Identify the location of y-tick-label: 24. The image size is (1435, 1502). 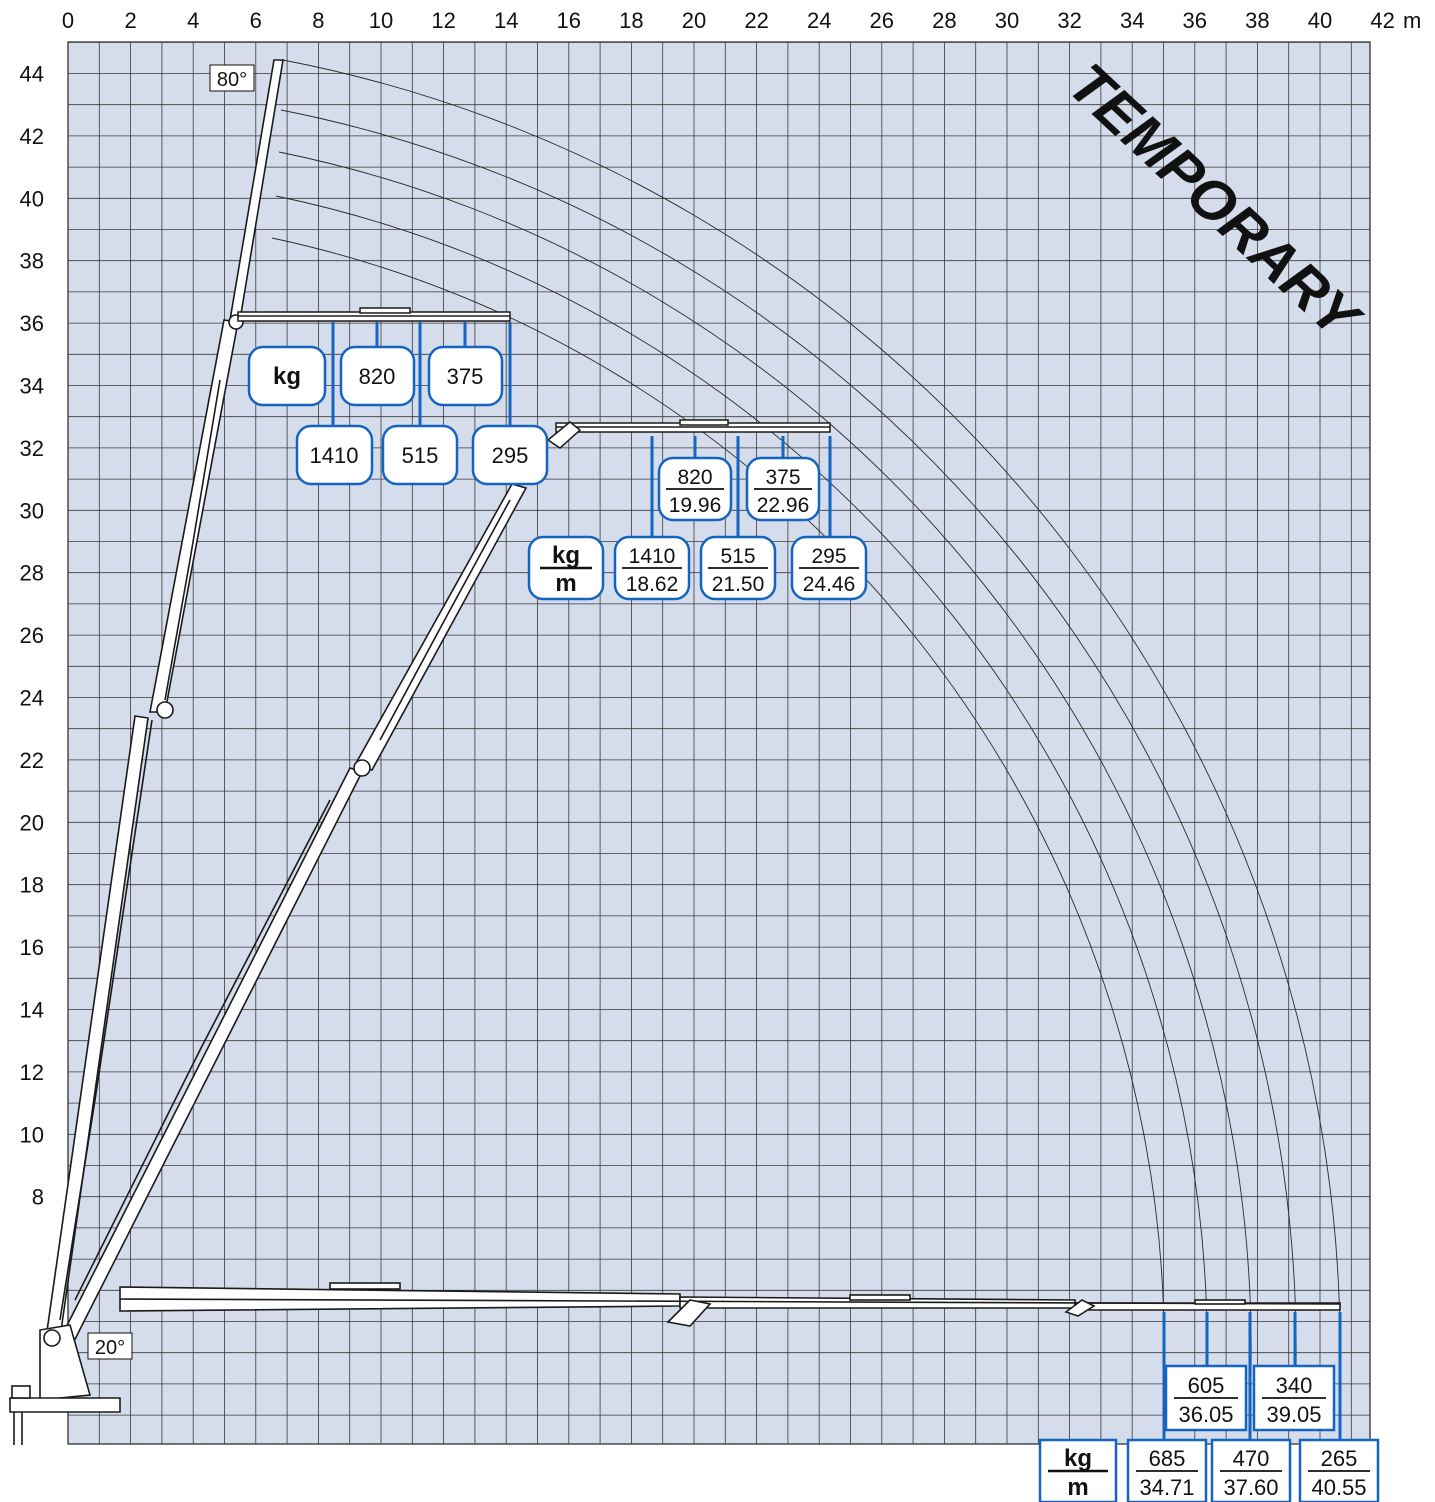
(32, 698).